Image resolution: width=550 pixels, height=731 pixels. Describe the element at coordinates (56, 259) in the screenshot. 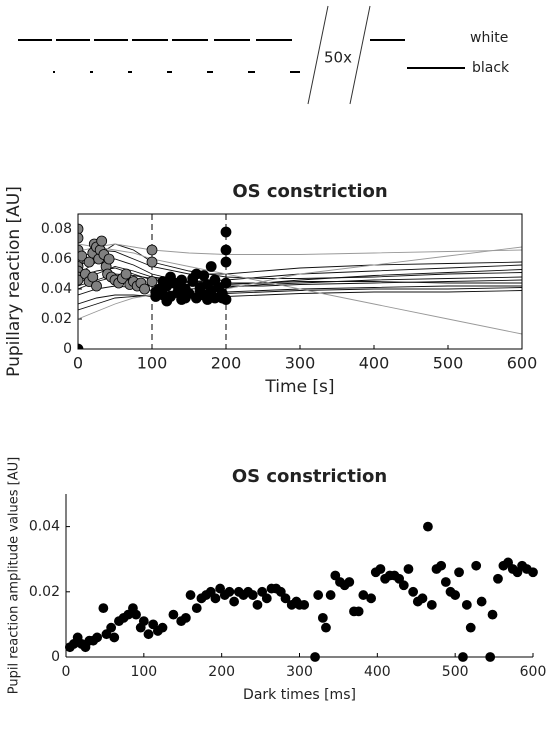

I see `y-tick-label: 0.06` at that location.